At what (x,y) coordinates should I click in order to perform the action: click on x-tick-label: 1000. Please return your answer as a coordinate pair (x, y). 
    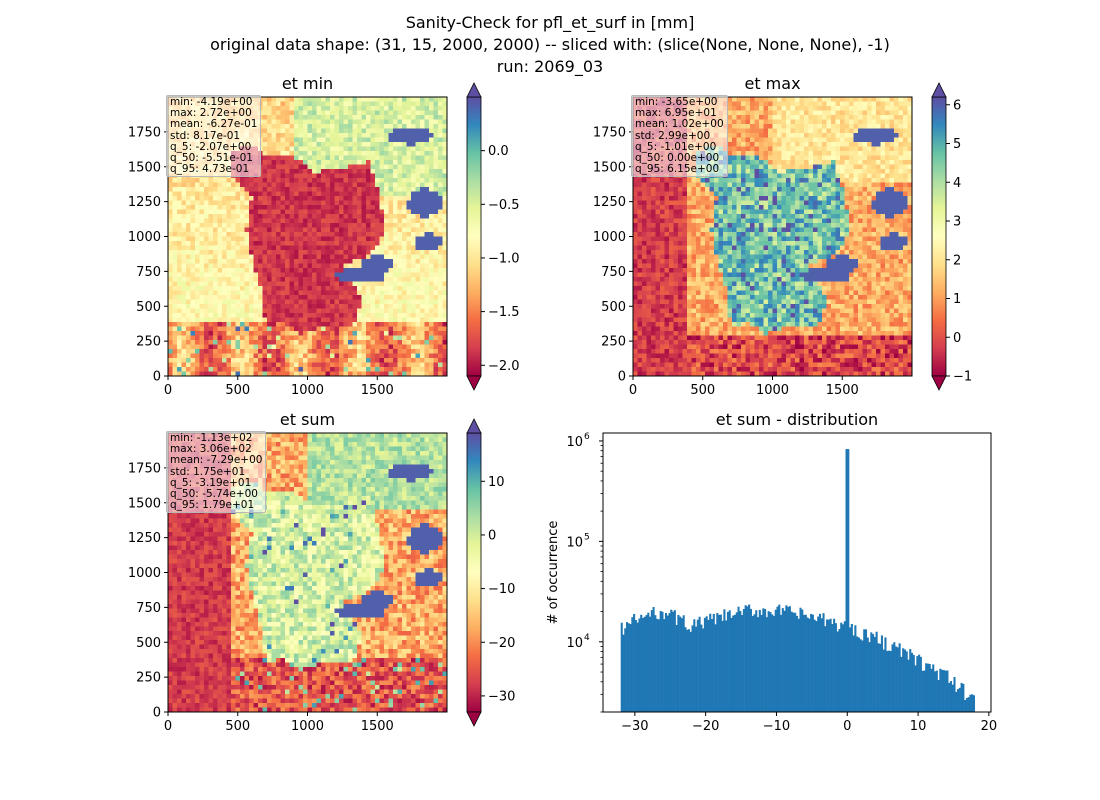
    Looking at the image, I should click on (772, 390).